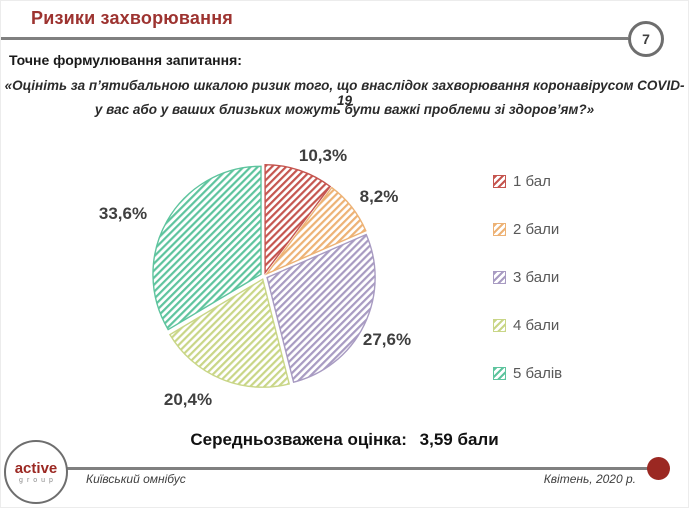 This screenshot has height=508, width=689. Describe the element at coordinates (188, 399) in the screenshot. I see `pie-value-label-4: 20,4%` at that location.